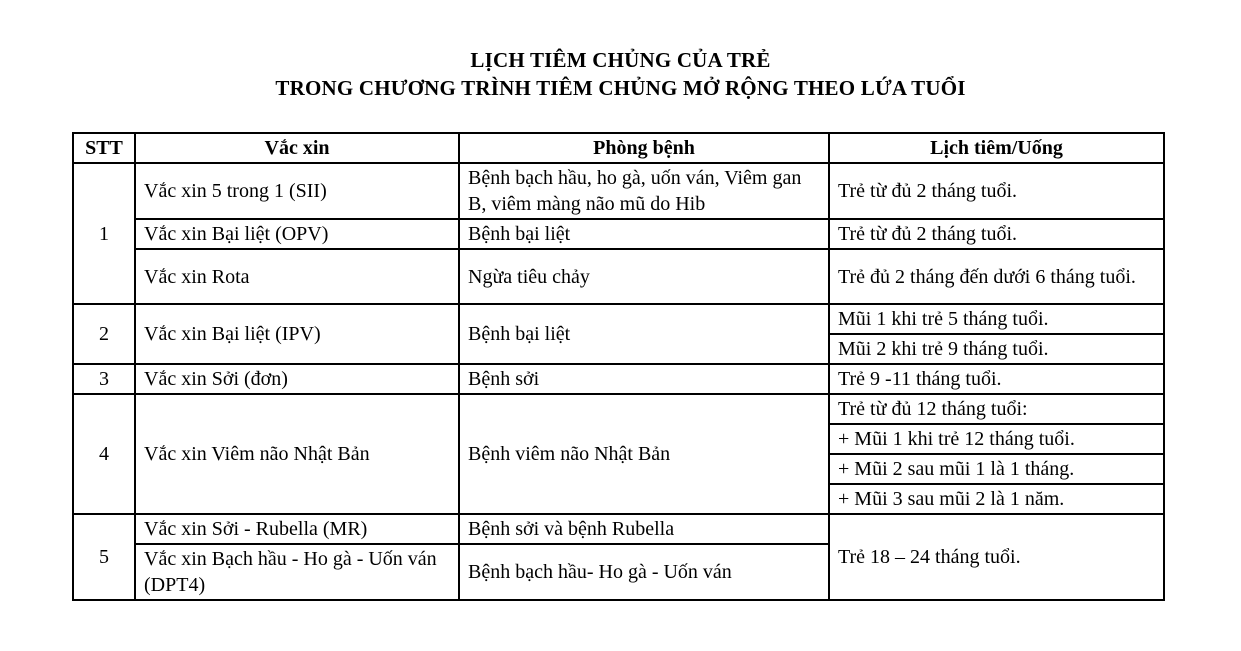 This screenshot has height=651, width=1241. I want to click on header-stt: STT, so click(104, 148).